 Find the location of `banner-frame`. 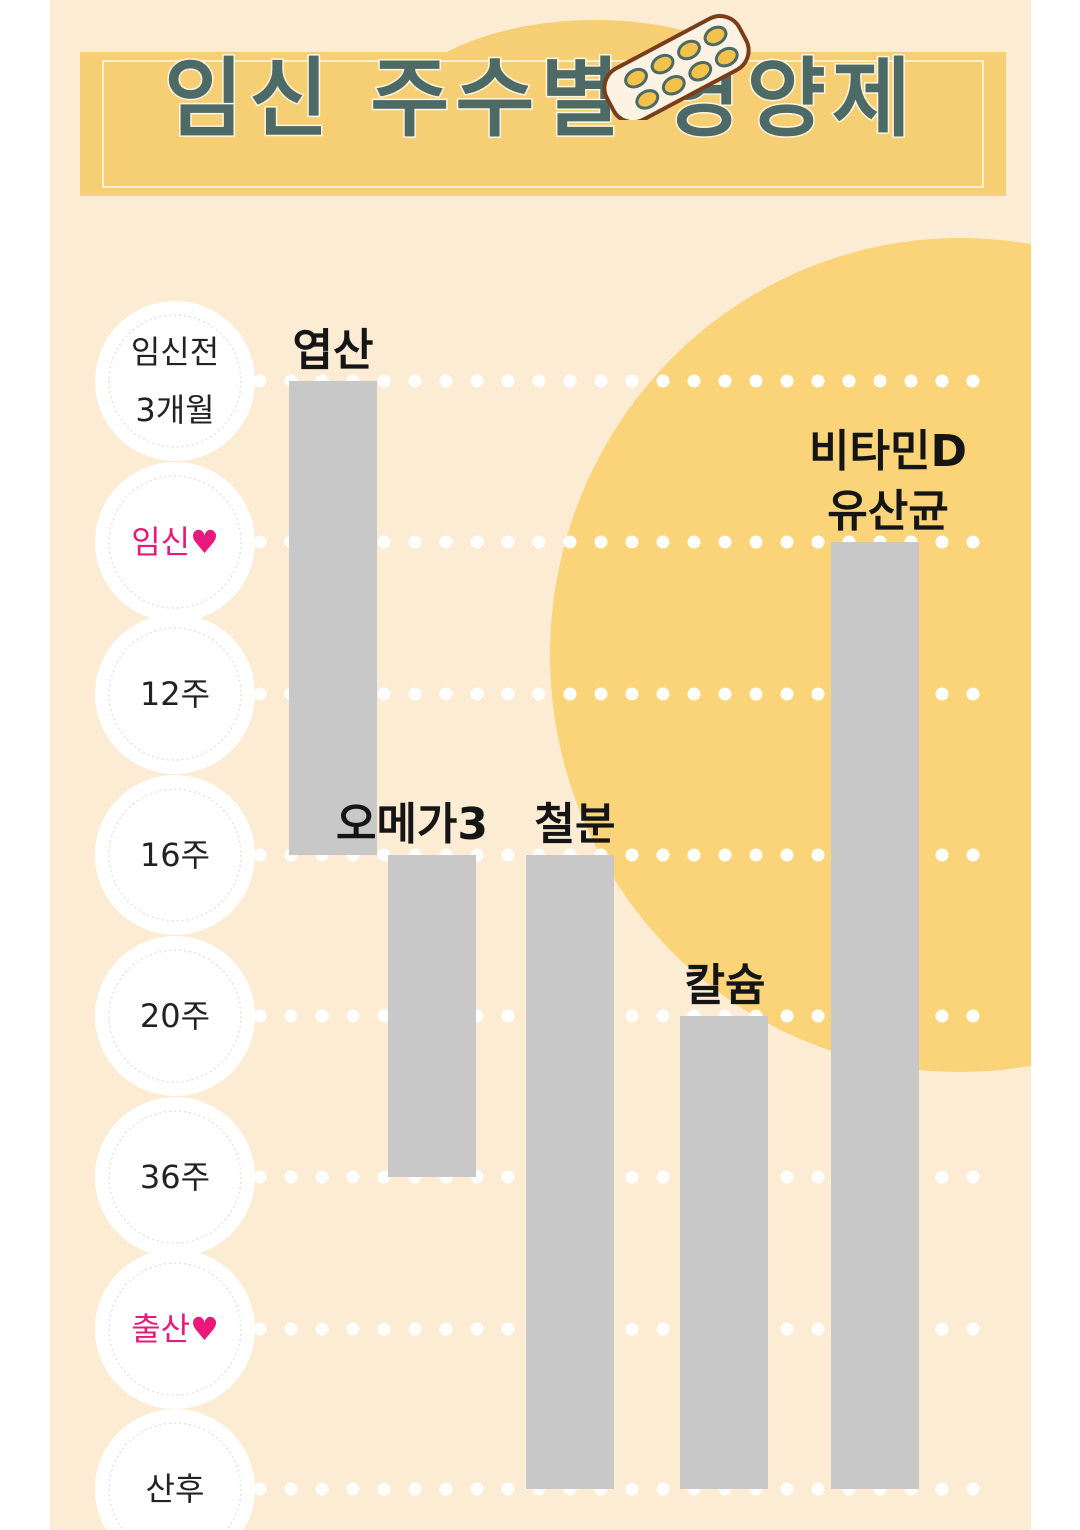

banner-frame is located at coordinates (543, 124).